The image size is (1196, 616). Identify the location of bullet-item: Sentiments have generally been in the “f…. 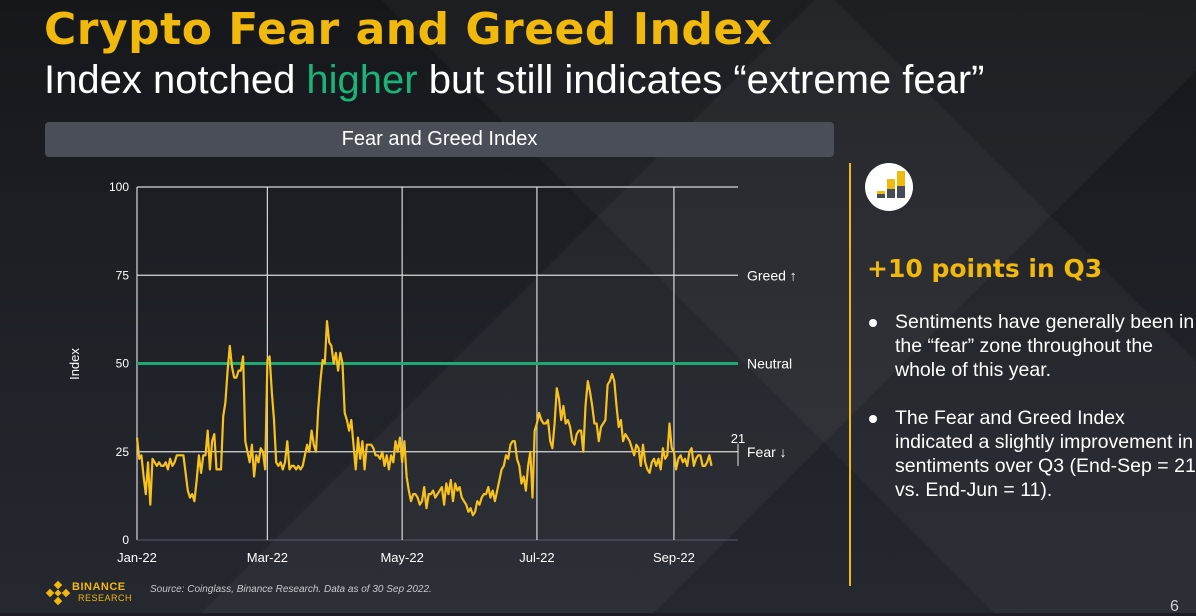
(1031, 346).